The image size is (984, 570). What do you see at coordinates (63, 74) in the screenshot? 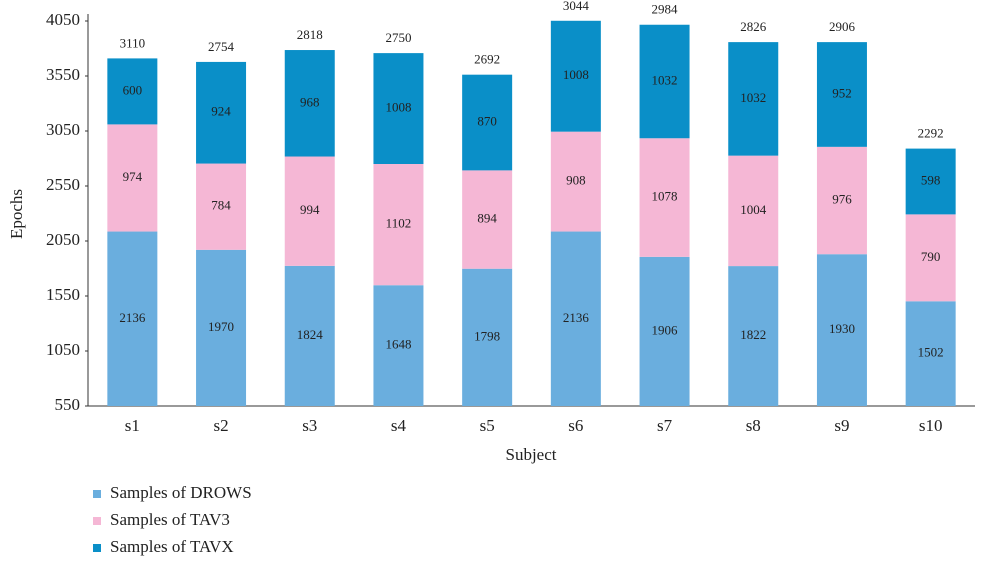
I see `y-tick-label: 3550` at bounding box center [63, 74].